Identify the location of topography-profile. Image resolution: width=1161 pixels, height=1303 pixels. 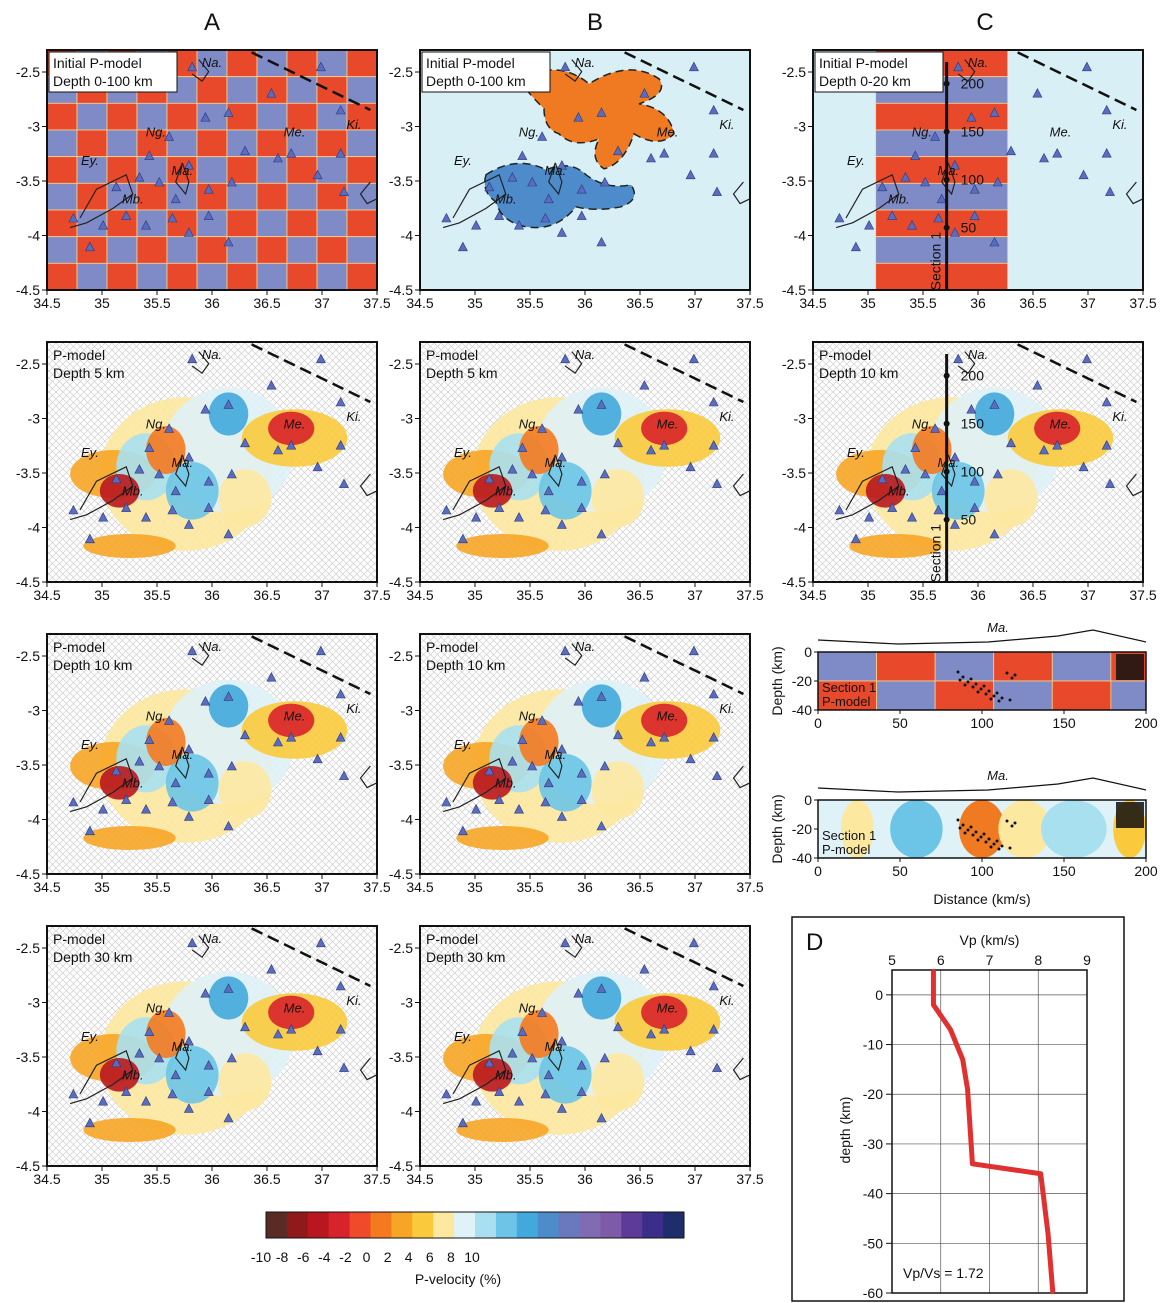
(982, 637).